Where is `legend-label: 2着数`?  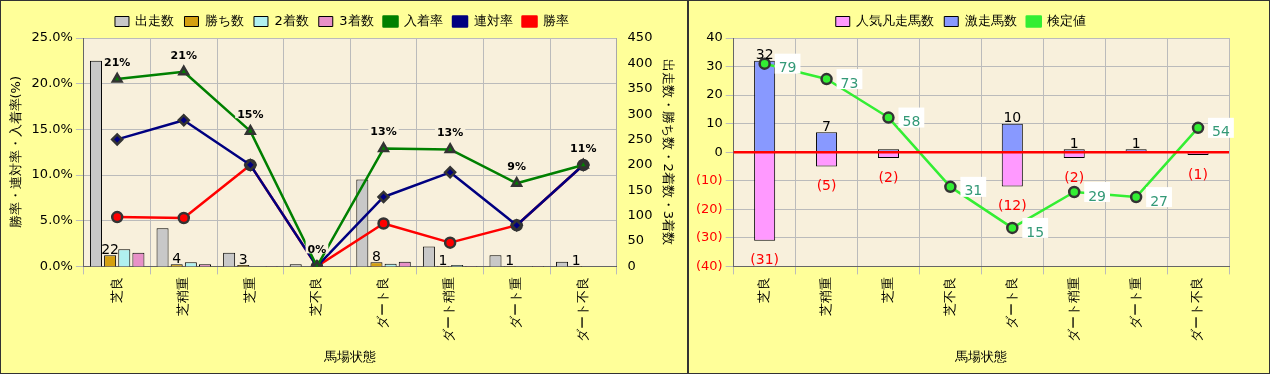
legend-label: 2着数 is located at coordinates (291, 20).